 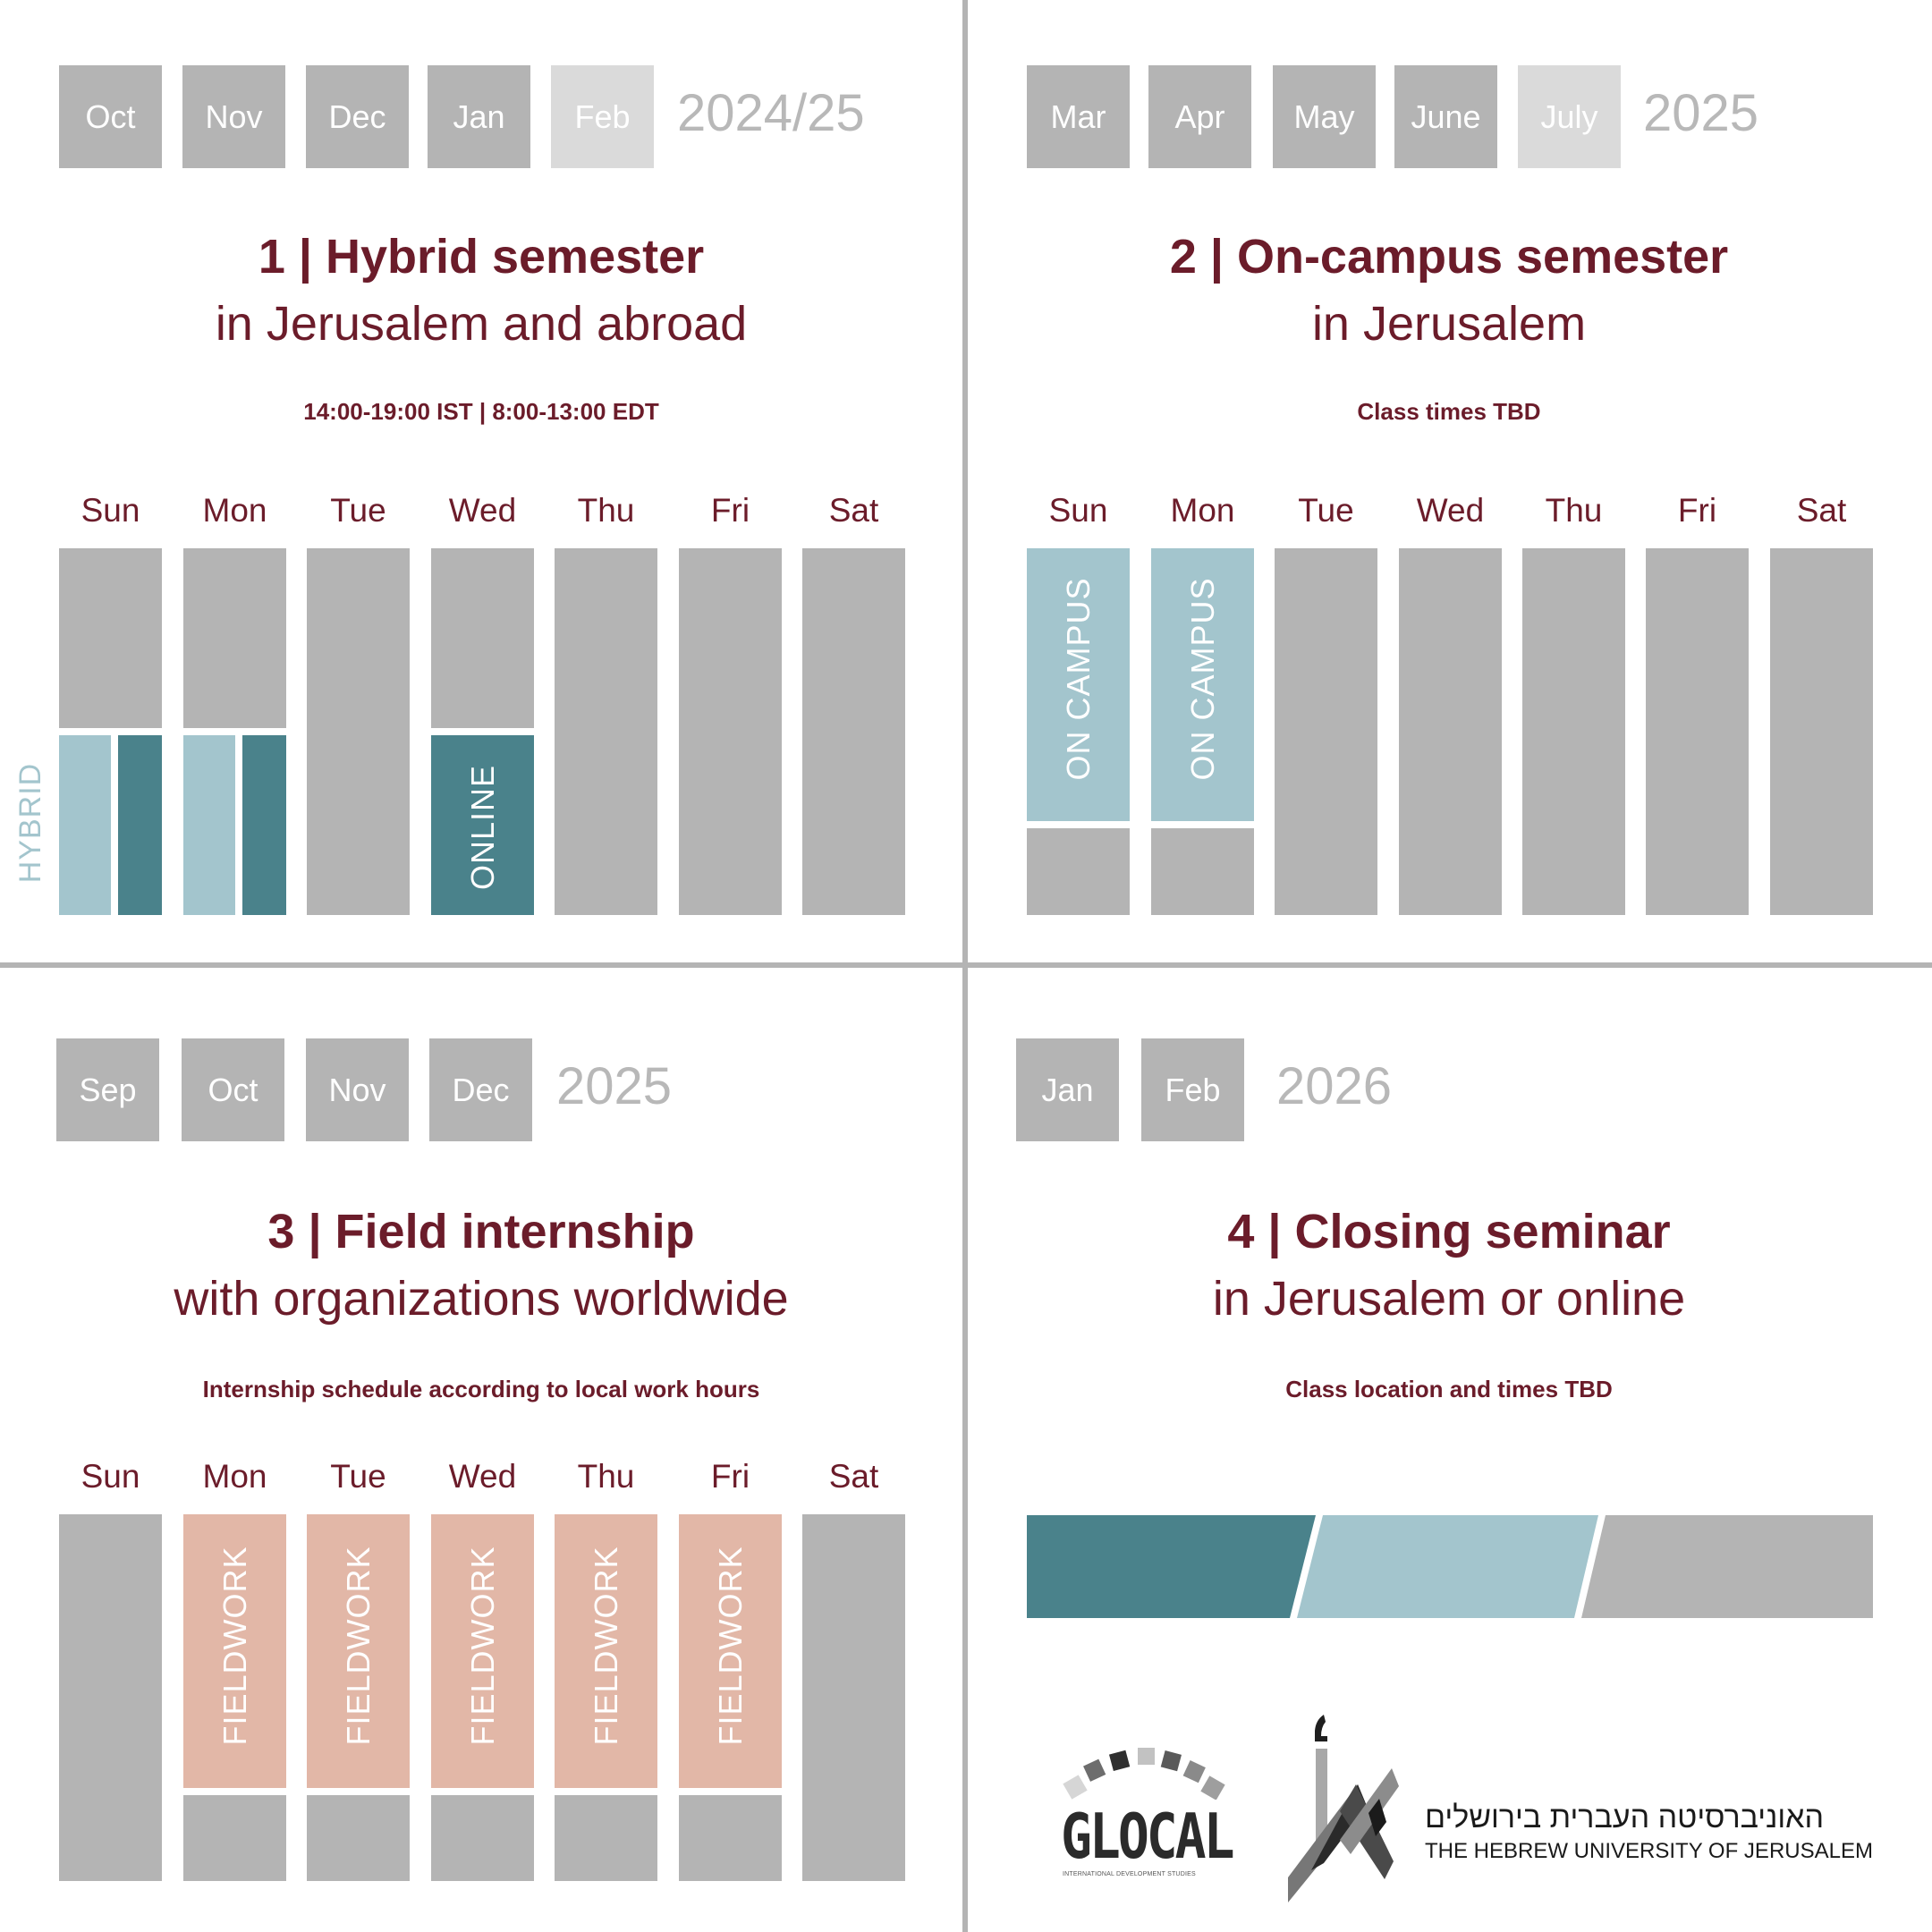 What do you see at coordinates (730, 1838) in the screenshot?
I see `day-block-fri-free-bottom` at bounding box center [730, 1838].